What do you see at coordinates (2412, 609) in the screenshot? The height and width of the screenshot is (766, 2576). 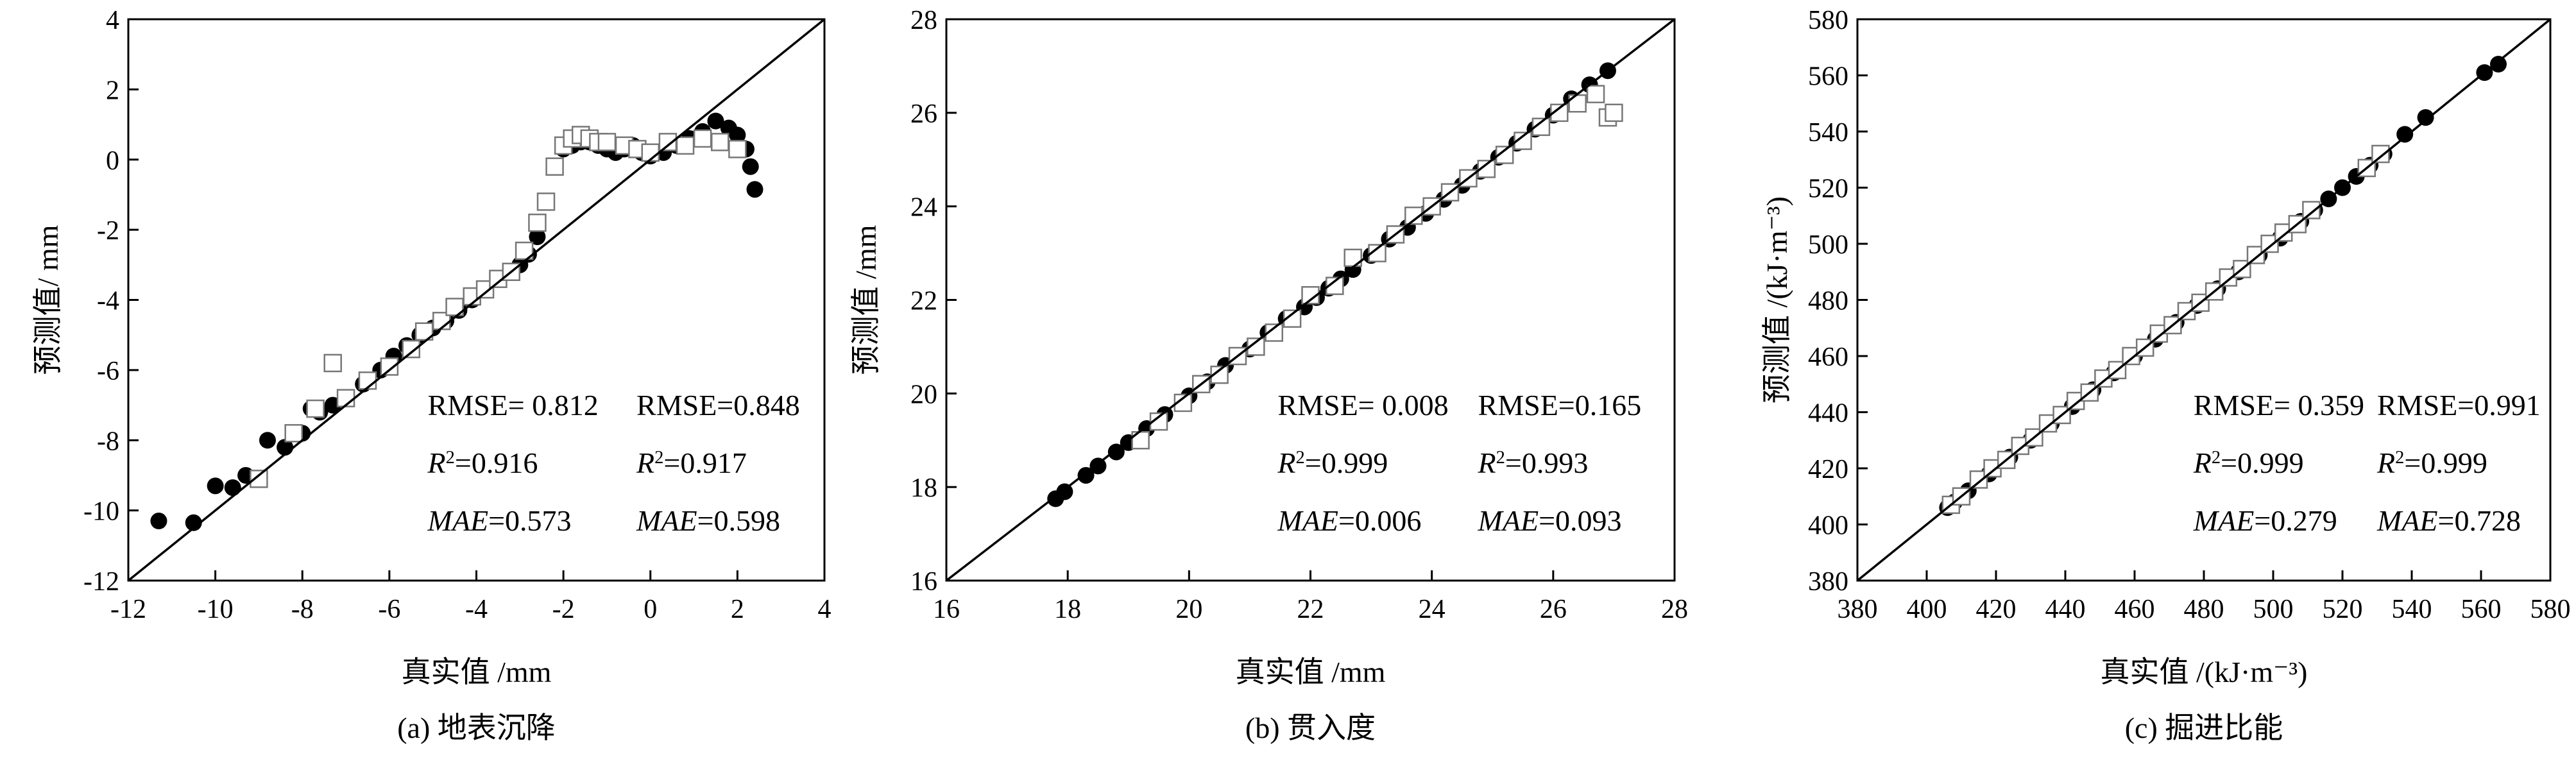 I see `chart-c-x-tick-label: 540` at bounding box center [2412, 609].